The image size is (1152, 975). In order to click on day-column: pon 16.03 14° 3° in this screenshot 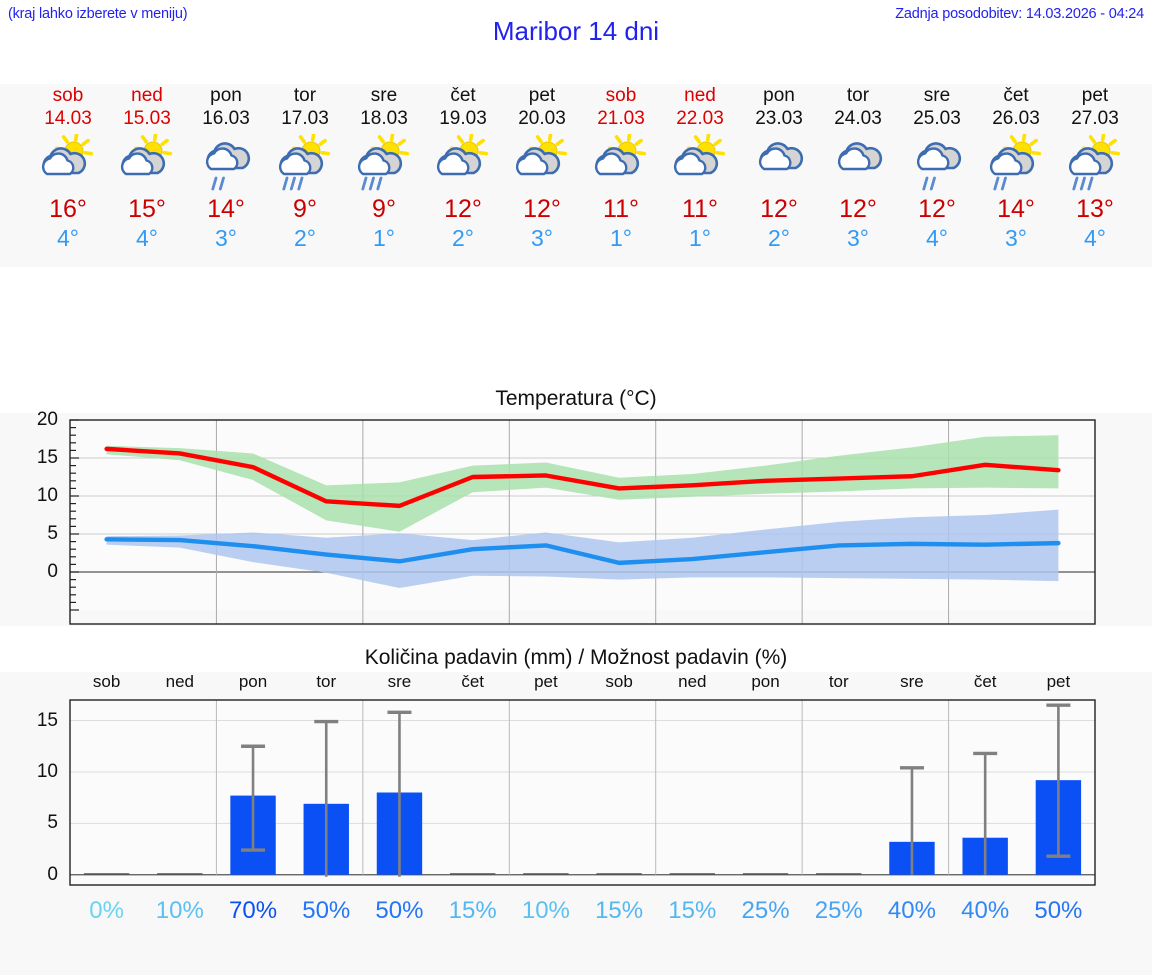, I will do `click(226, 168)`.